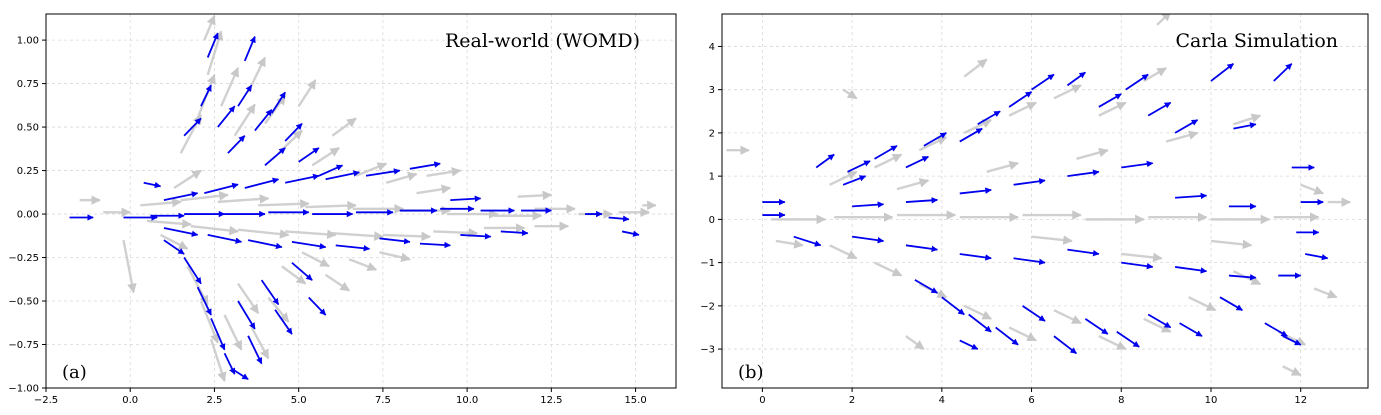  What do you see at coordinates (551, 400) in the screenshot?
I see `x-tick-label: 12.5` at bounding box center [551, 400].